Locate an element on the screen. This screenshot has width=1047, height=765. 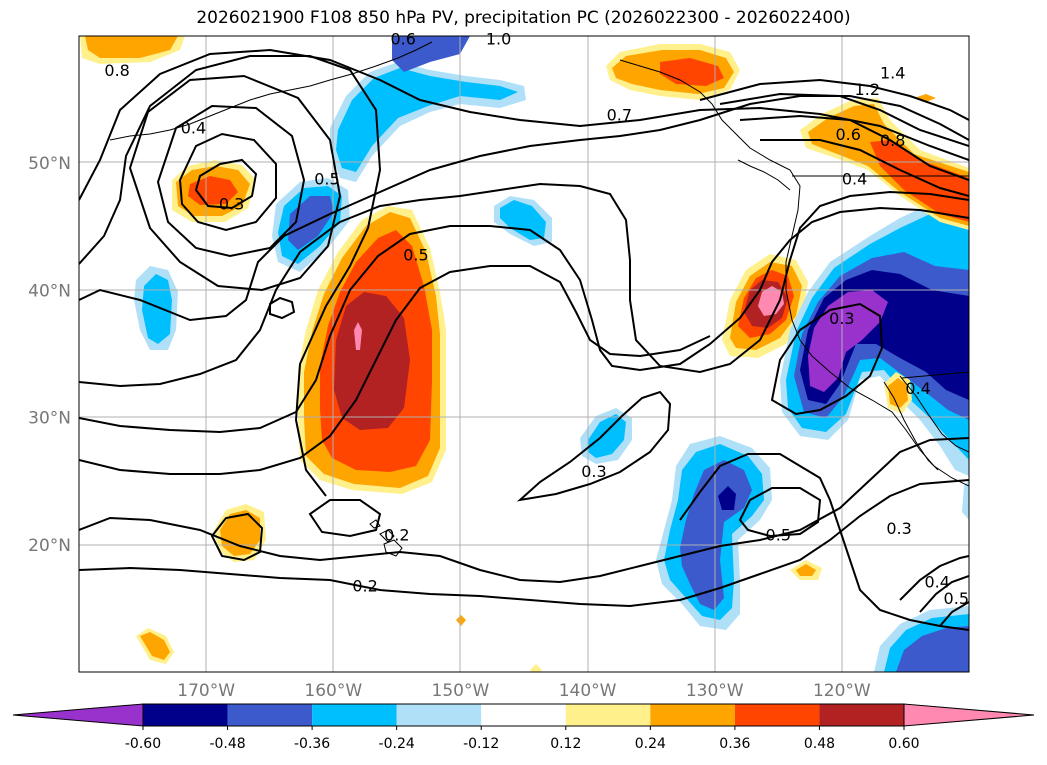
shade-south-negative-heavy is located at coordinates (727, 498).